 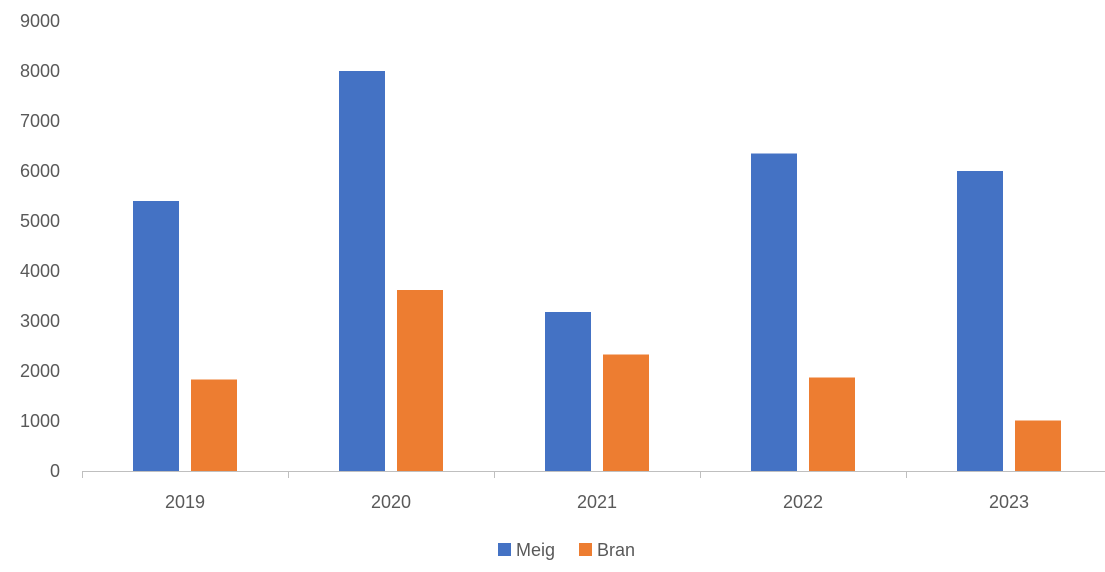 What do you see at coordinates (774, 313) in the screenshot?
I see `bar-meig-2022` at bounding box center [774, 313].